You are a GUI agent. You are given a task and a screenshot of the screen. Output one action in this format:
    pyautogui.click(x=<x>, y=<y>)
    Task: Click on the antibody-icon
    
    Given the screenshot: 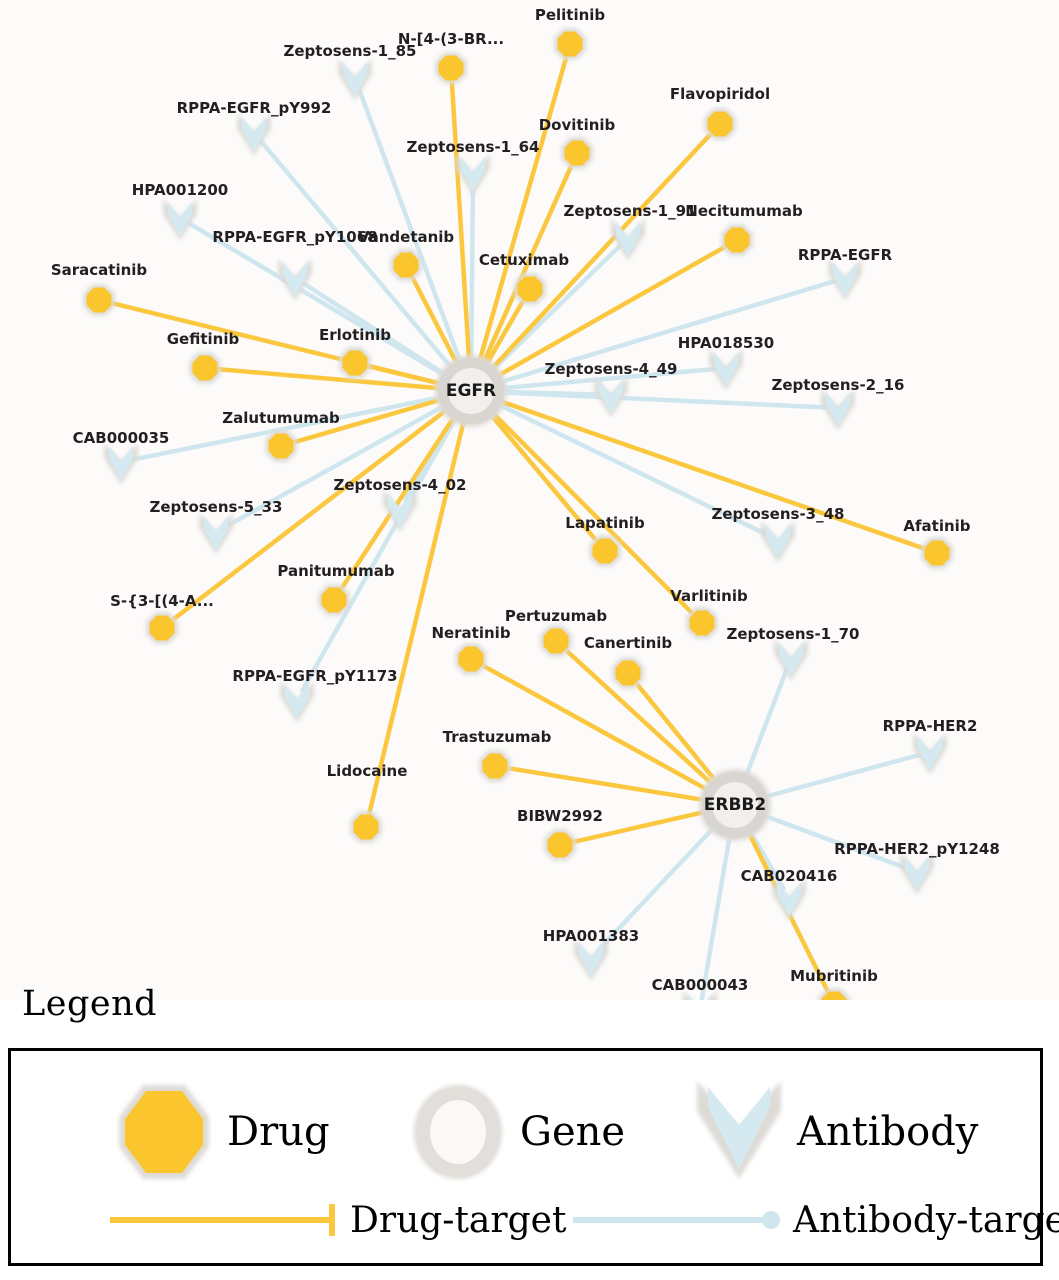 What is the action you would take?
    pyautogui.click(x=739, y=1130)
    